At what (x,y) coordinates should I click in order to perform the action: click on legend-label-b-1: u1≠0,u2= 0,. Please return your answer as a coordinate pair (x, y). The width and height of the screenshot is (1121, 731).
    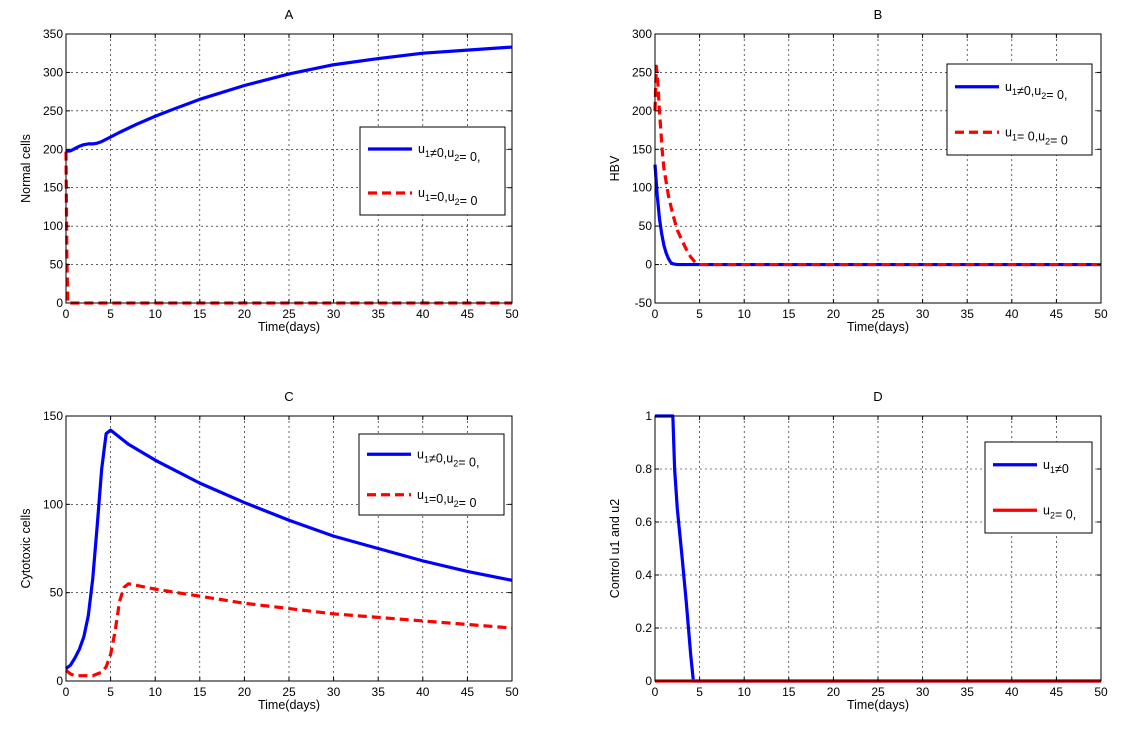
    Looking at the image, I should click on (1036, 91).